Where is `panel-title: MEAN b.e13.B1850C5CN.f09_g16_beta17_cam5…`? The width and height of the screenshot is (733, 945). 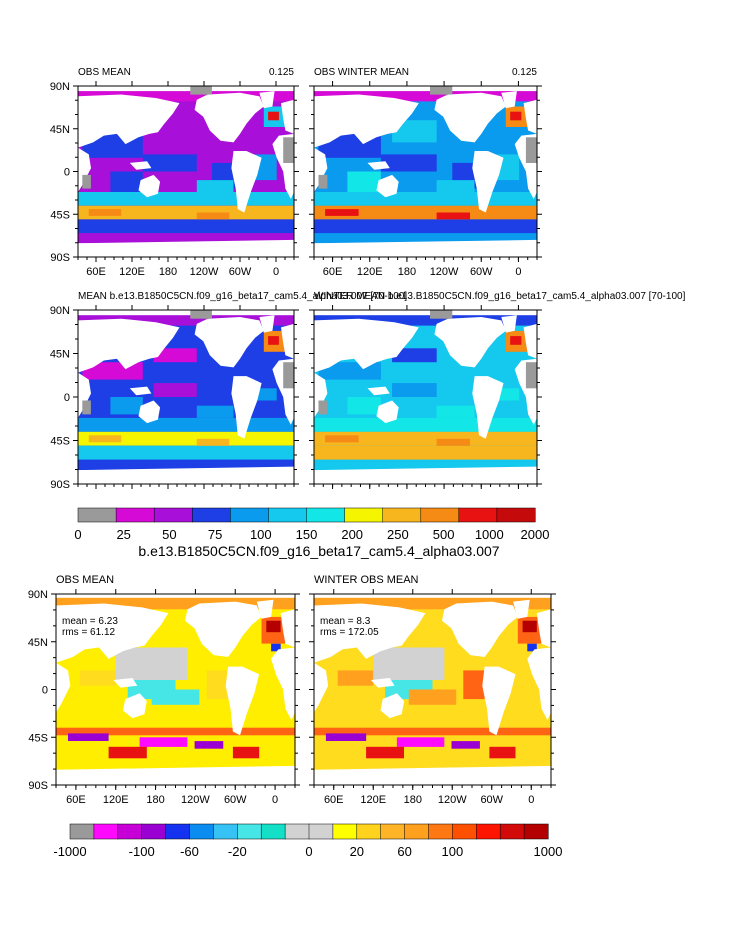 panel-title: MEAN b.e13.B1850C5CN.f09_g16_beta17_cam5… is located at coordinates (242, 296).